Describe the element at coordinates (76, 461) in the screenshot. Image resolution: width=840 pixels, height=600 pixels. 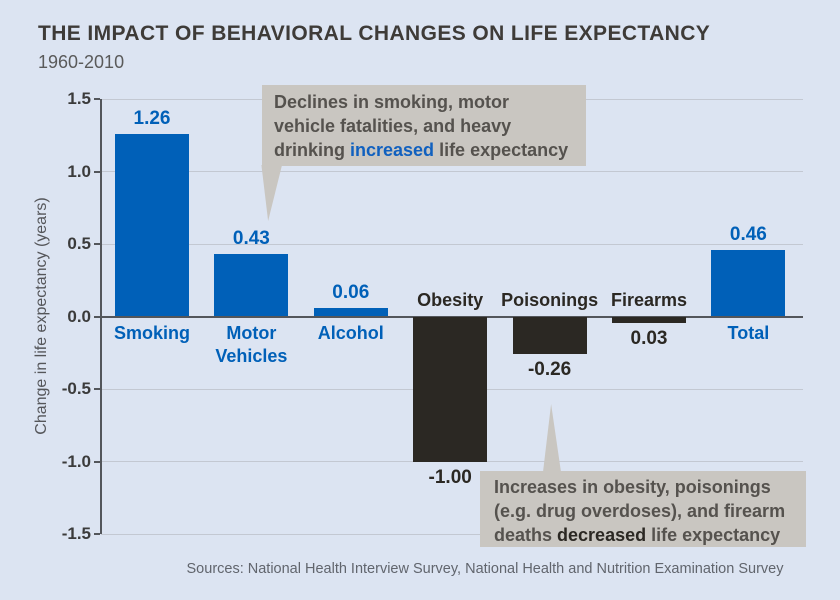
I see `y-tick-label: -1.0` at that location.